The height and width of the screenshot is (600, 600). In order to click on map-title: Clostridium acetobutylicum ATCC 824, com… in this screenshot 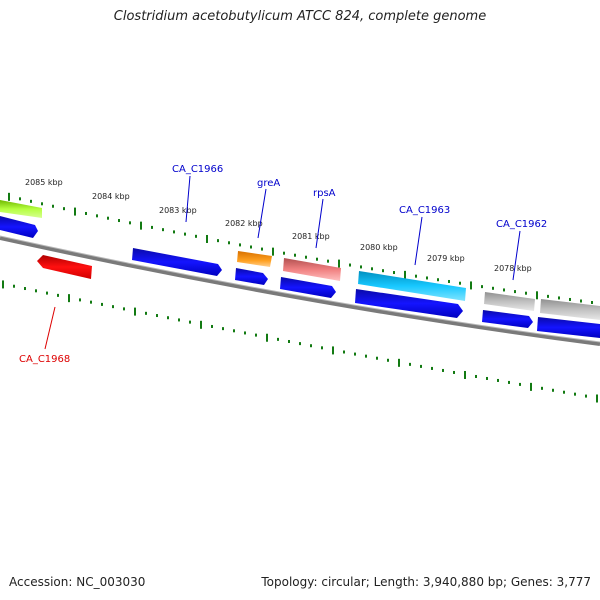, I will do `click(300, 16)`.